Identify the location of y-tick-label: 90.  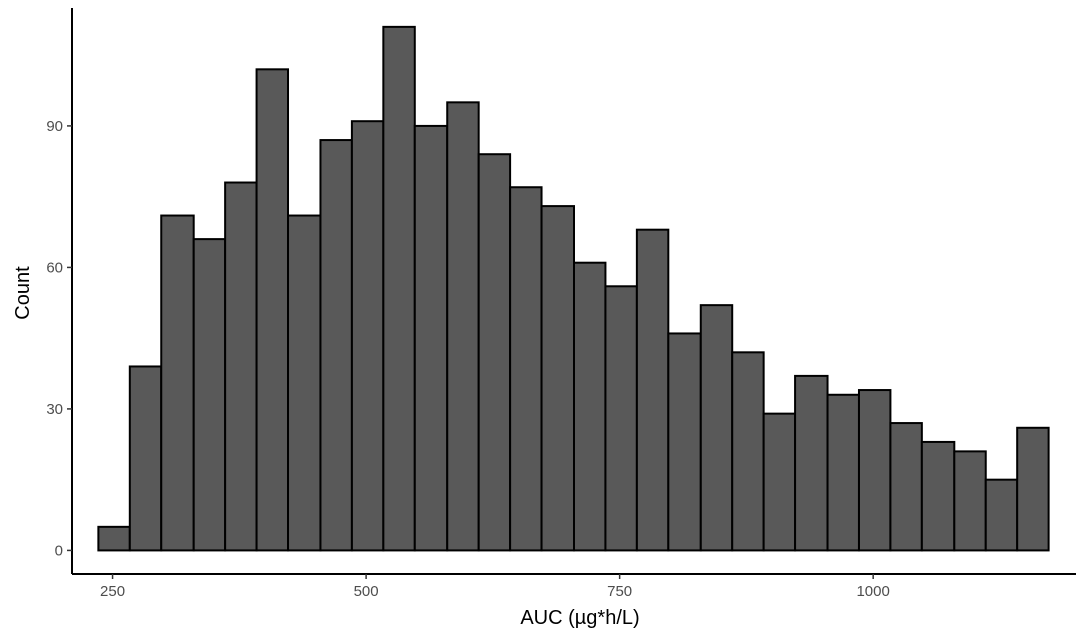
(54, 126).